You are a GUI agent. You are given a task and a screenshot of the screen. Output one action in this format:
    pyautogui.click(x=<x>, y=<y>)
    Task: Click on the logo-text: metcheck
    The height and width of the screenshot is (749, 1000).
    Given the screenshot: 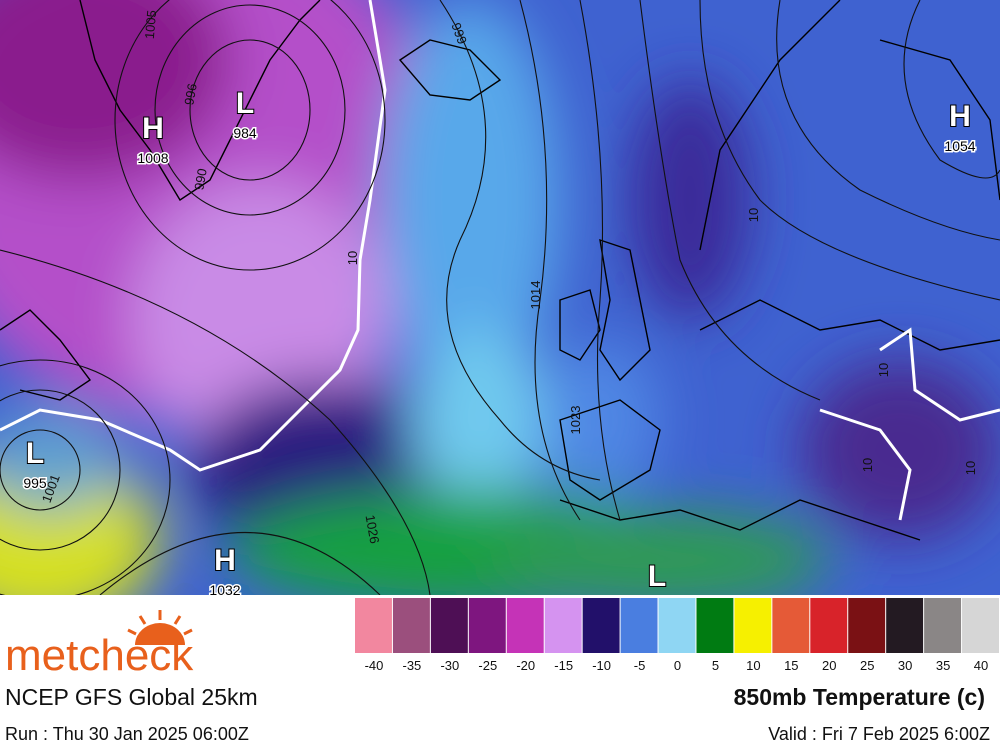 What is the action you would take?
    pyautogui.click(x=99, y=655)
    